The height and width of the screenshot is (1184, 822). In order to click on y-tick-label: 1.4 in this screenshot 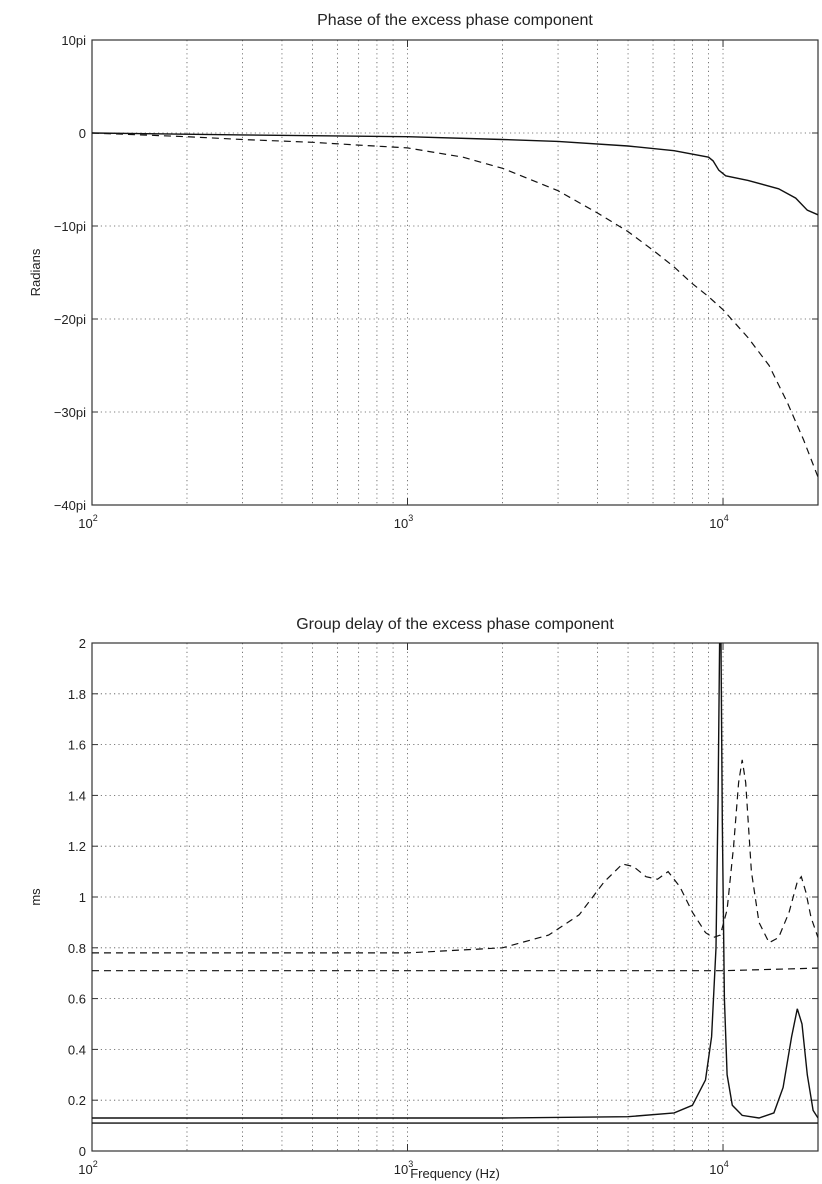, I will do `click(77, 795)`.